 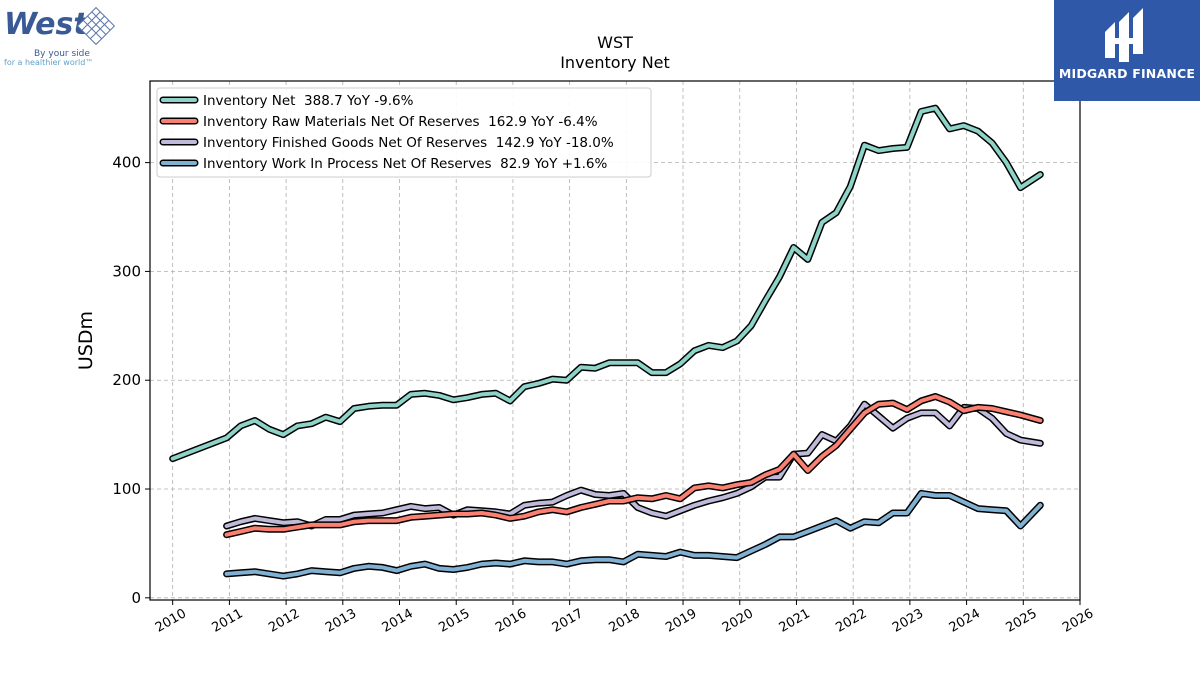 What do you see at coordinates (738, 621) in the screenshot?
I see `x-tick-label: 2020` at bounding box center [738, 621].